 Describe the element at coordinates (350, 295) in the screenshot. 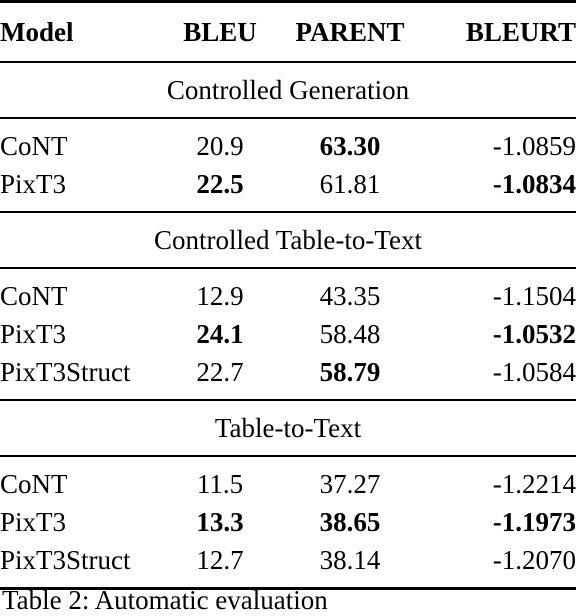

I see `cell-parent: 43.35` at that location.